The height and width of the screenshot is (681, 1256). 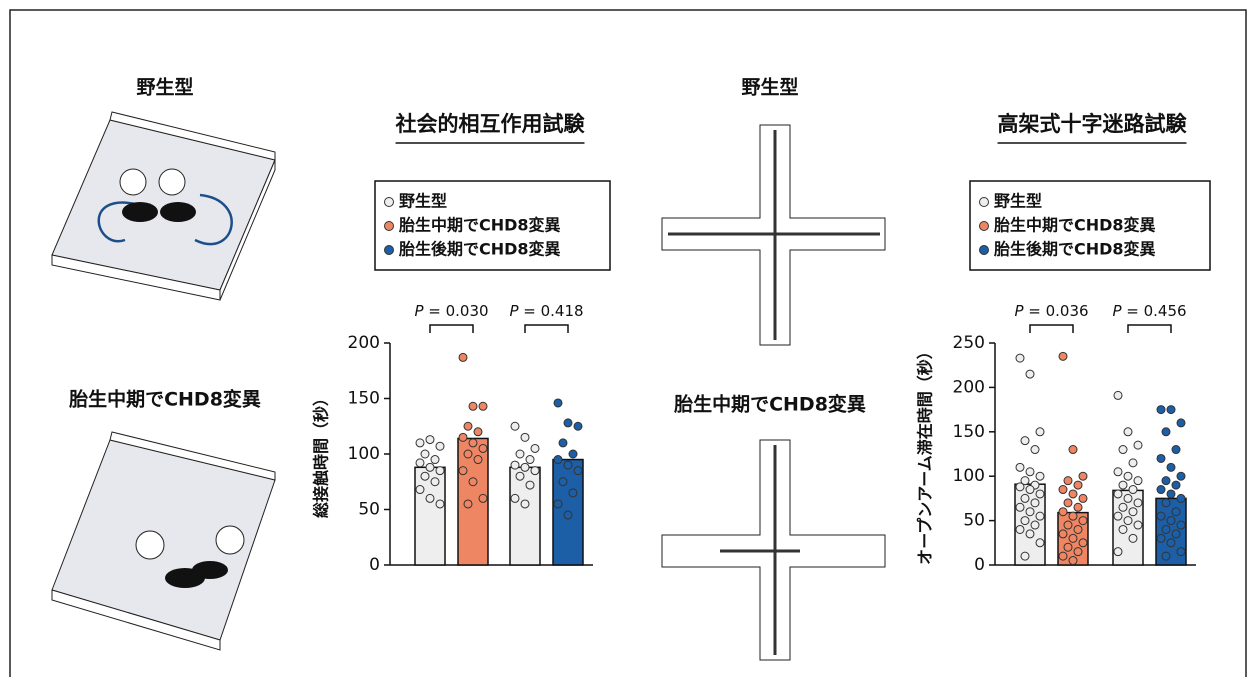 What do you see at coordinates (1075, 225) in the screenshot?
I see `legend-label: 胎生中期でCHD8変異` at bounding box center [1075, 225].